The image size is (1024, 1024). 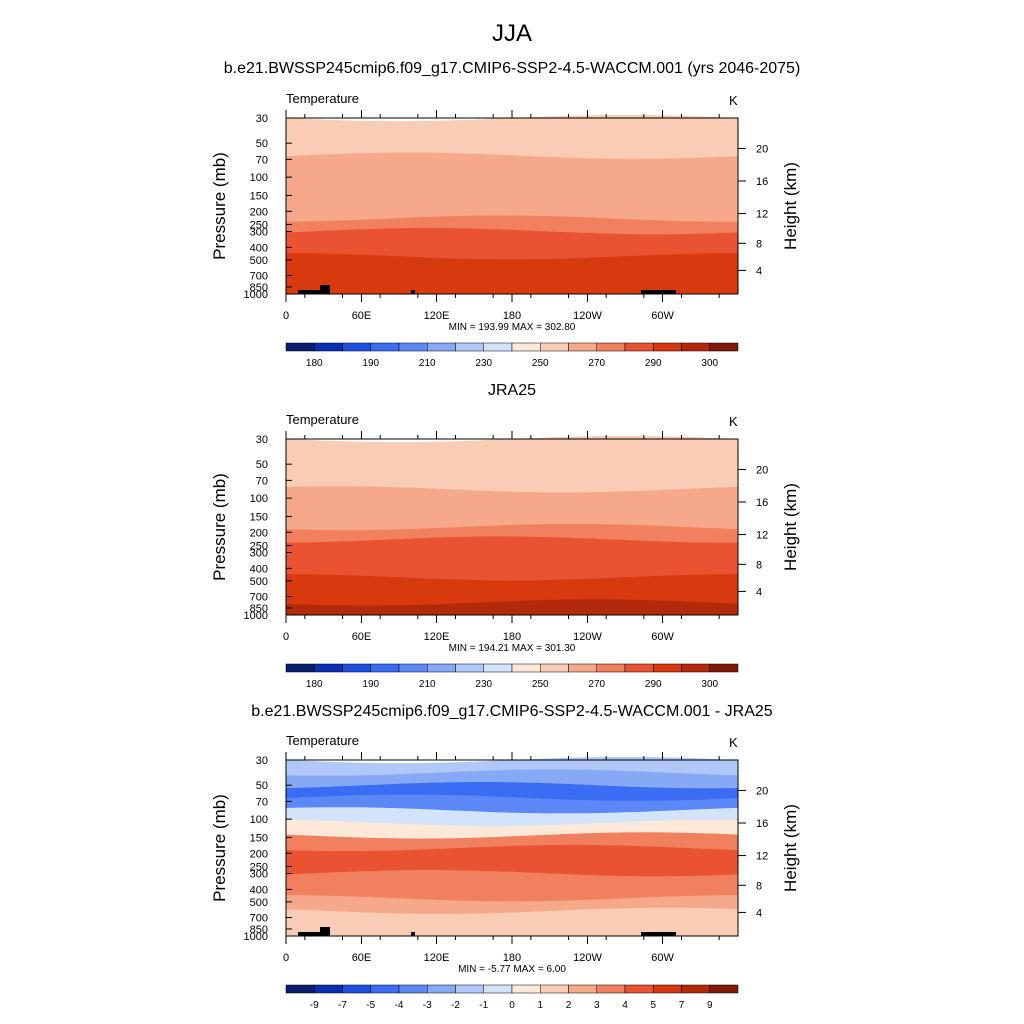 I want to click on colorbar-label: -5, so click(x=370, y=1005).